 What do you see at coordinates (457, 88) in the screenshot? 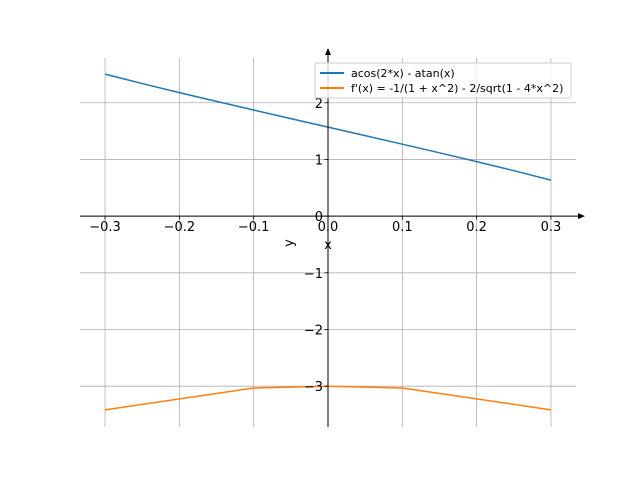
I see `legend-label-1: f'(x) = -1/(1 + x^2) - 2/sqrt(1 - 4*x^2)` at bounding box center [457, 88].